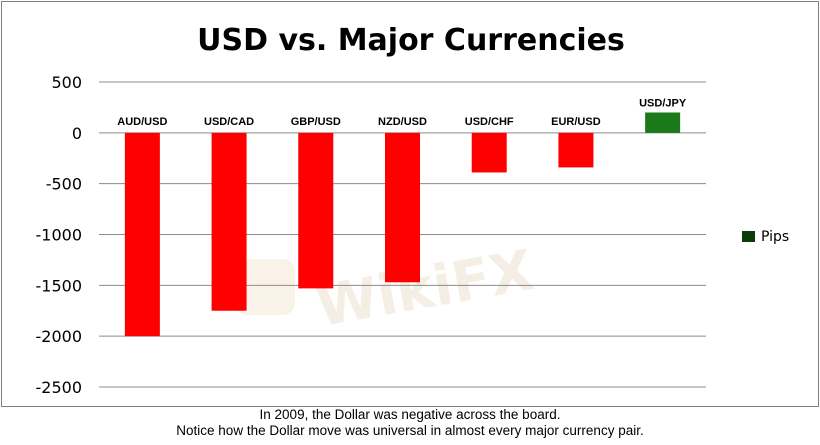  Describe the element at coordinates (229, 122) in the screenshot. I see `category-label: USD/CAD` at that location.